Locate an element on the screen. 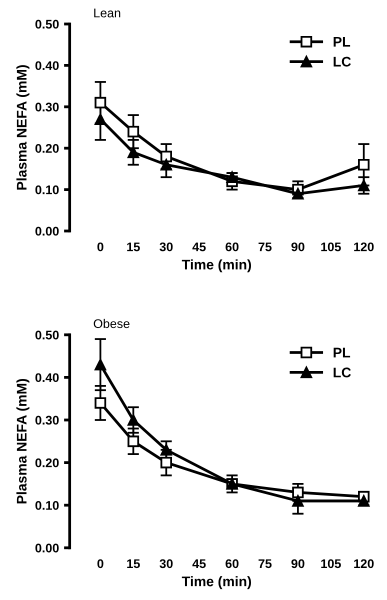 Image resolution: width=387 pixels, height=600 pixels. chart-title: Lean is located at coordinates (107, 13).